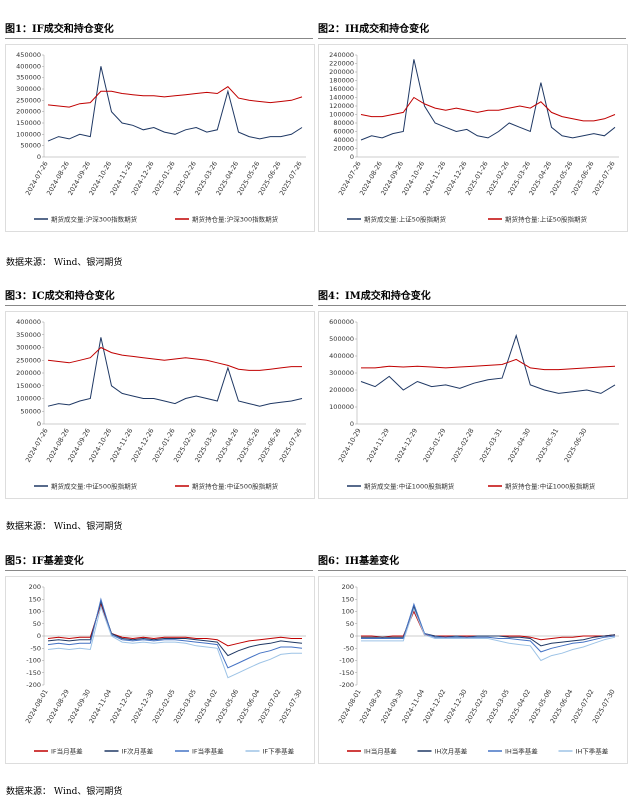 The image size is (641, 805). Describe the element at coordinates (343, 140) in the screenshot. I see `y-tick-label: 40000` at that location.